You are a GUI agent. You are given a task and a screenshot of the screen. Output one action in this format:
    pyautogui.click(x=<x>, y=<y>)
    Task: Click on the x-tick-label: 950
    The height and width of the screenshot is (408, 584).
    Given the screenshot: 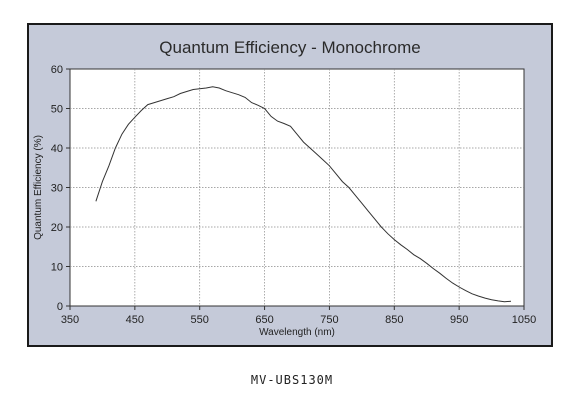 What is the action you would take?
    pyautogui.click(x=459, y=320)
    